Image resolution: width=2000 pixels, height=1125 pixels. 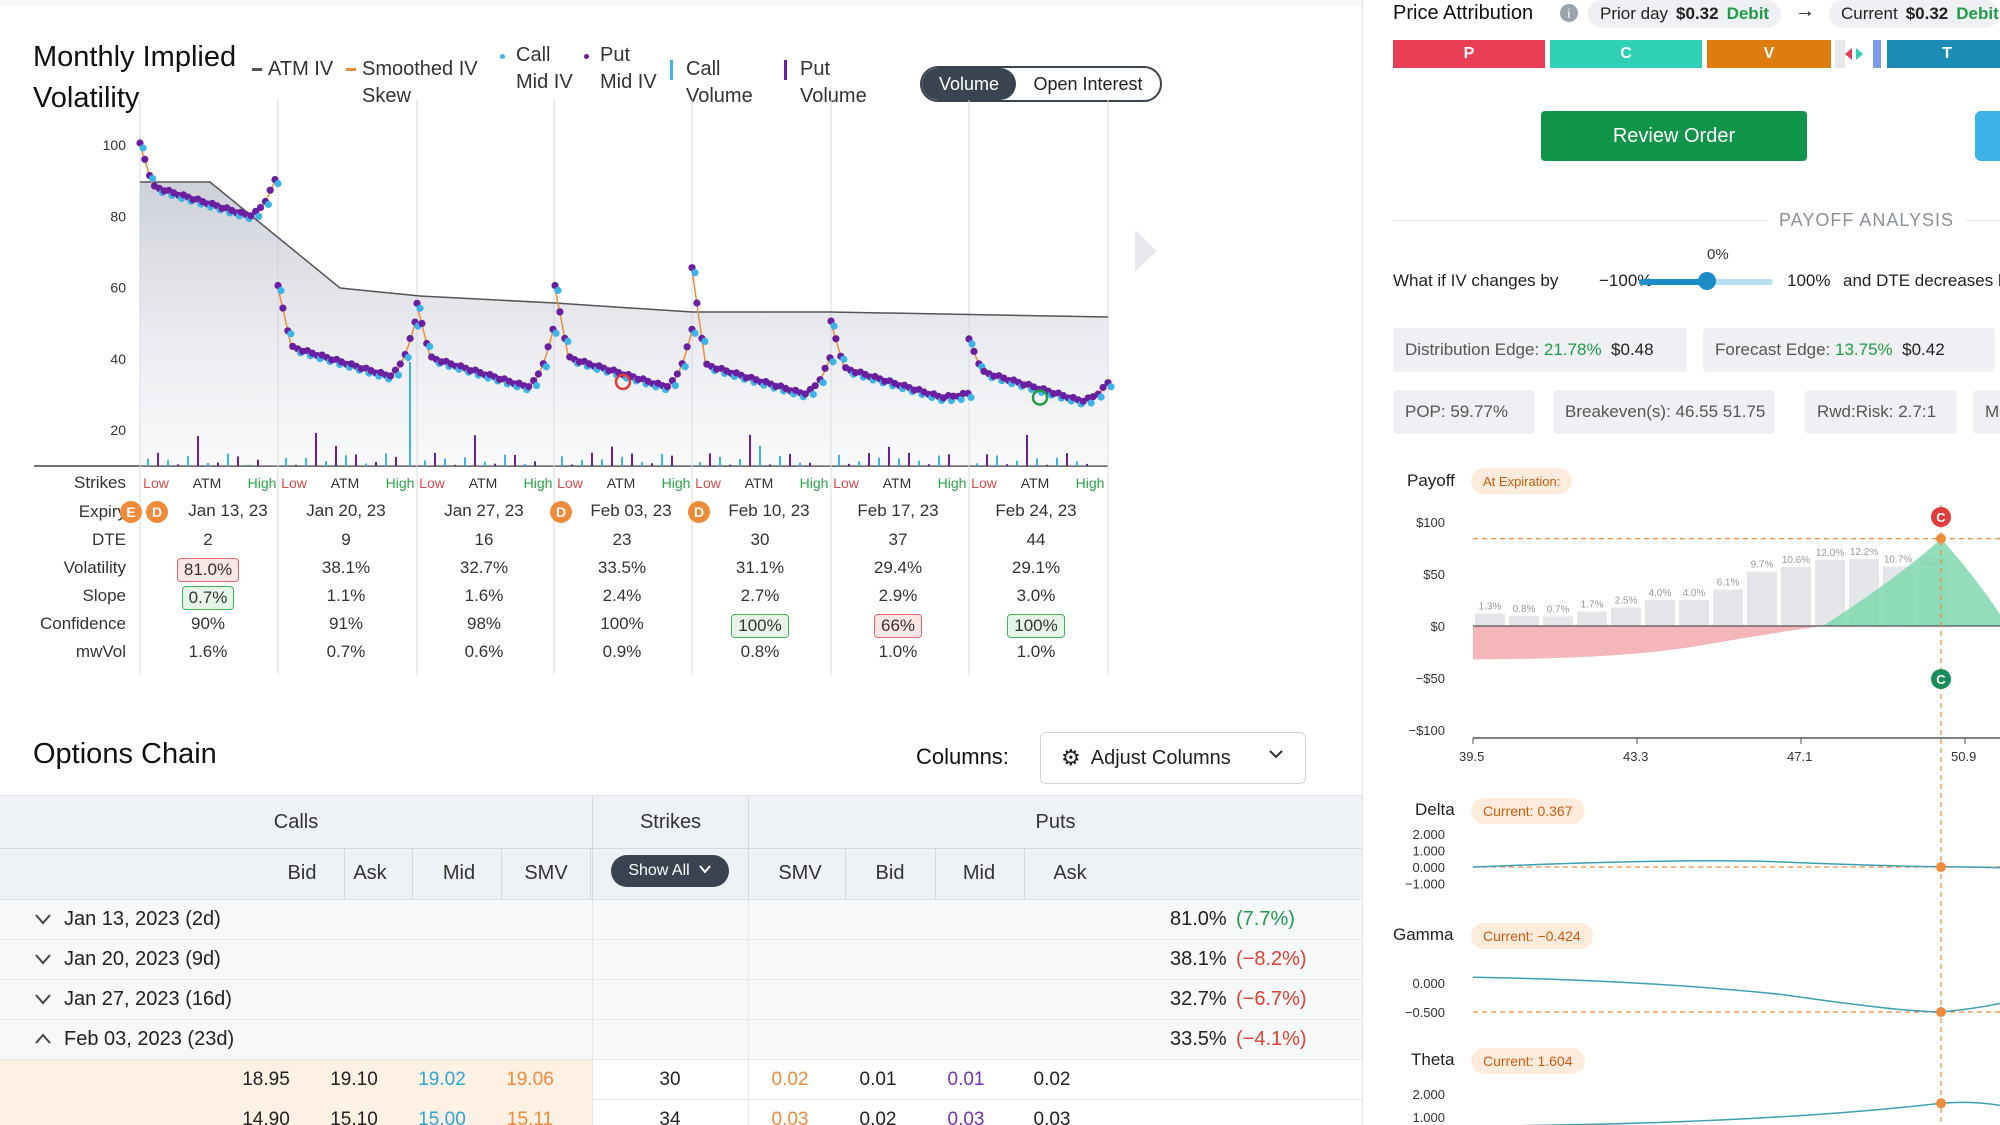 I want to click on table-row: 14.90 15.10 15.00 15.11 34 0.03 0.02 0.03 0.03, so click(x=681, y=1112).